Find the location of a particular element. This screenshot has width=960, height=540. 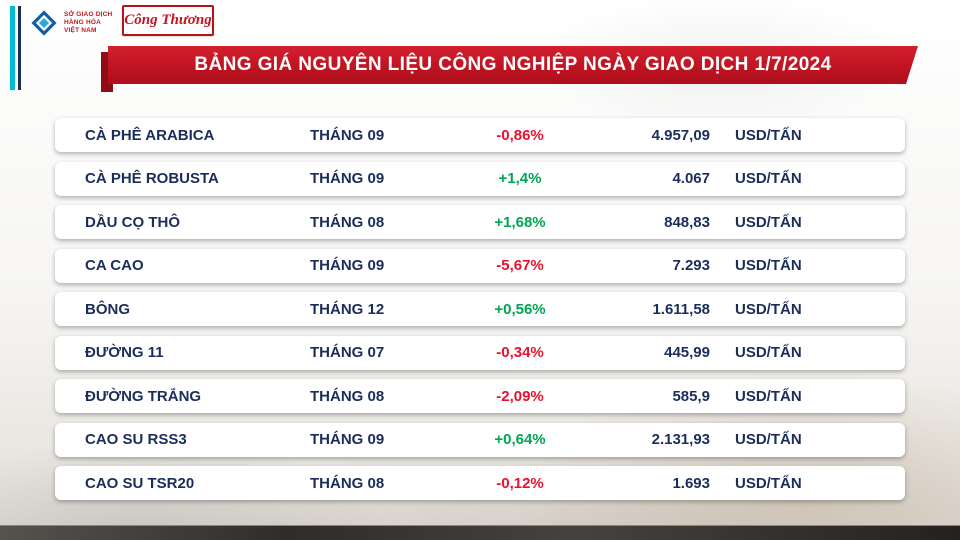

mxv-logo-line: HÀNG HÓA is located at coordinates (82, 22).